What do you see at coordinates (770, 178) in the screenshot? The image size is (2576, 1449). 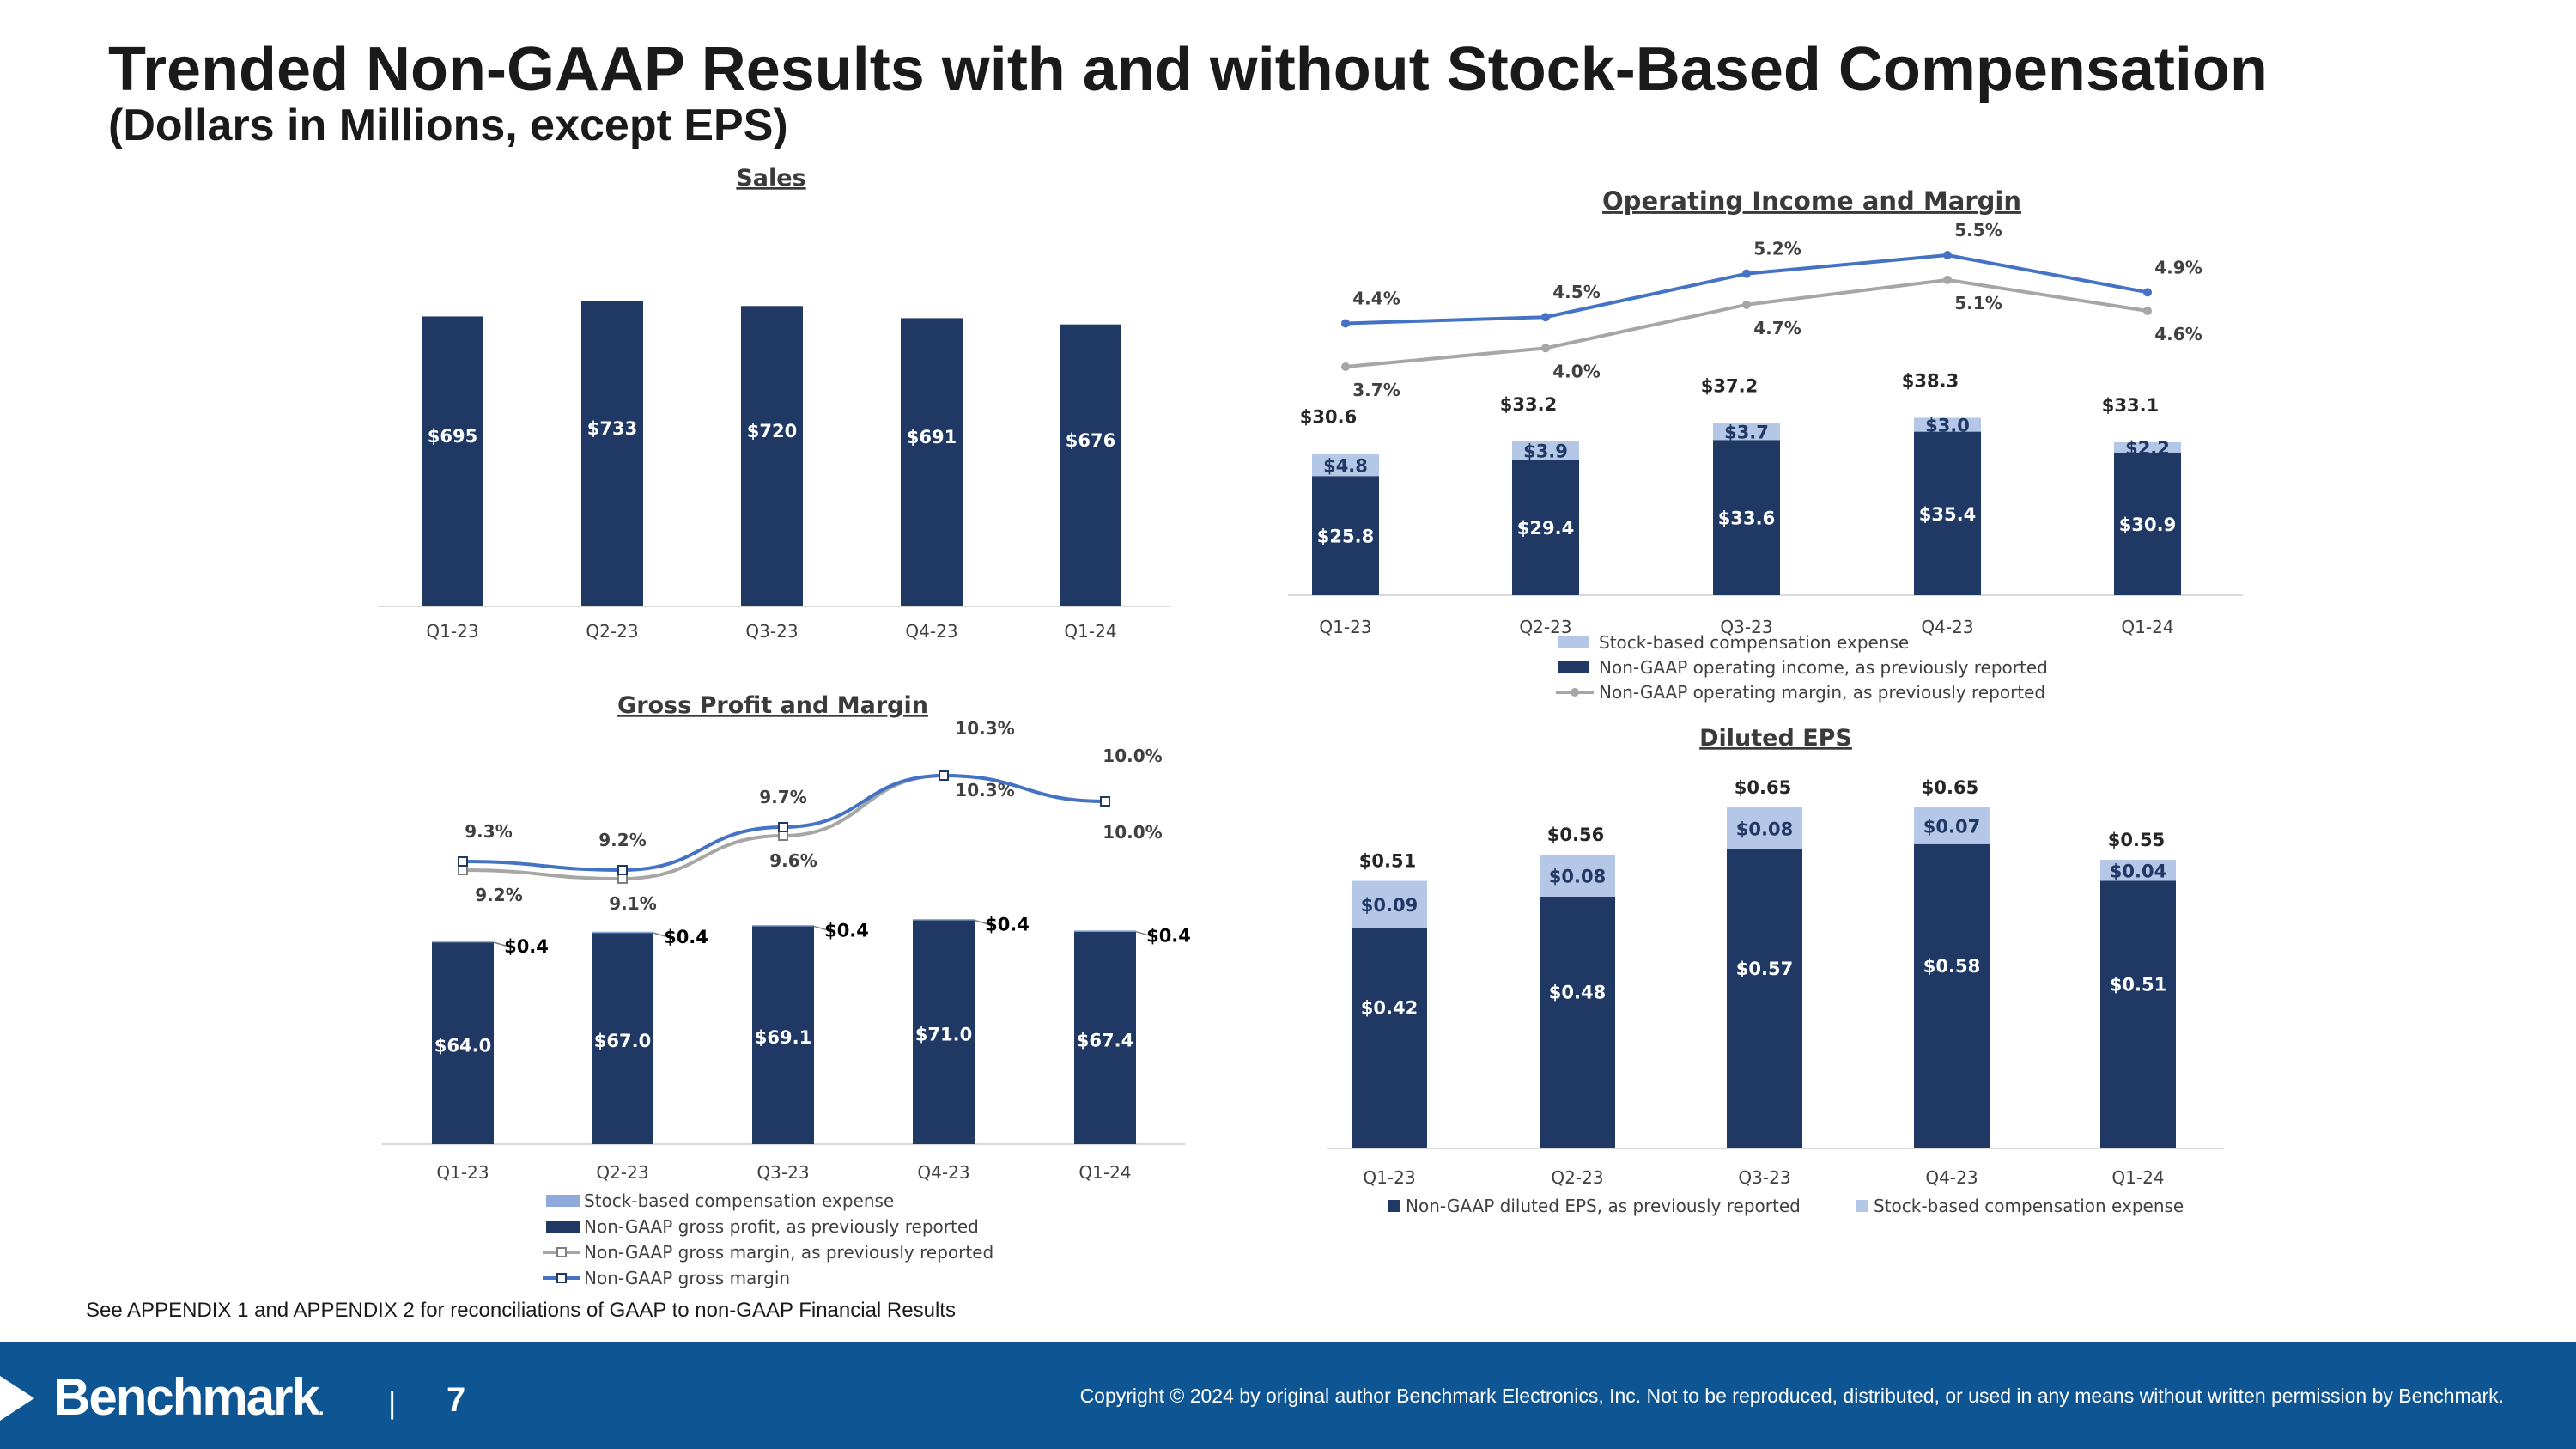 I see `chart-title: Sales` at bounding box center [770, 178].